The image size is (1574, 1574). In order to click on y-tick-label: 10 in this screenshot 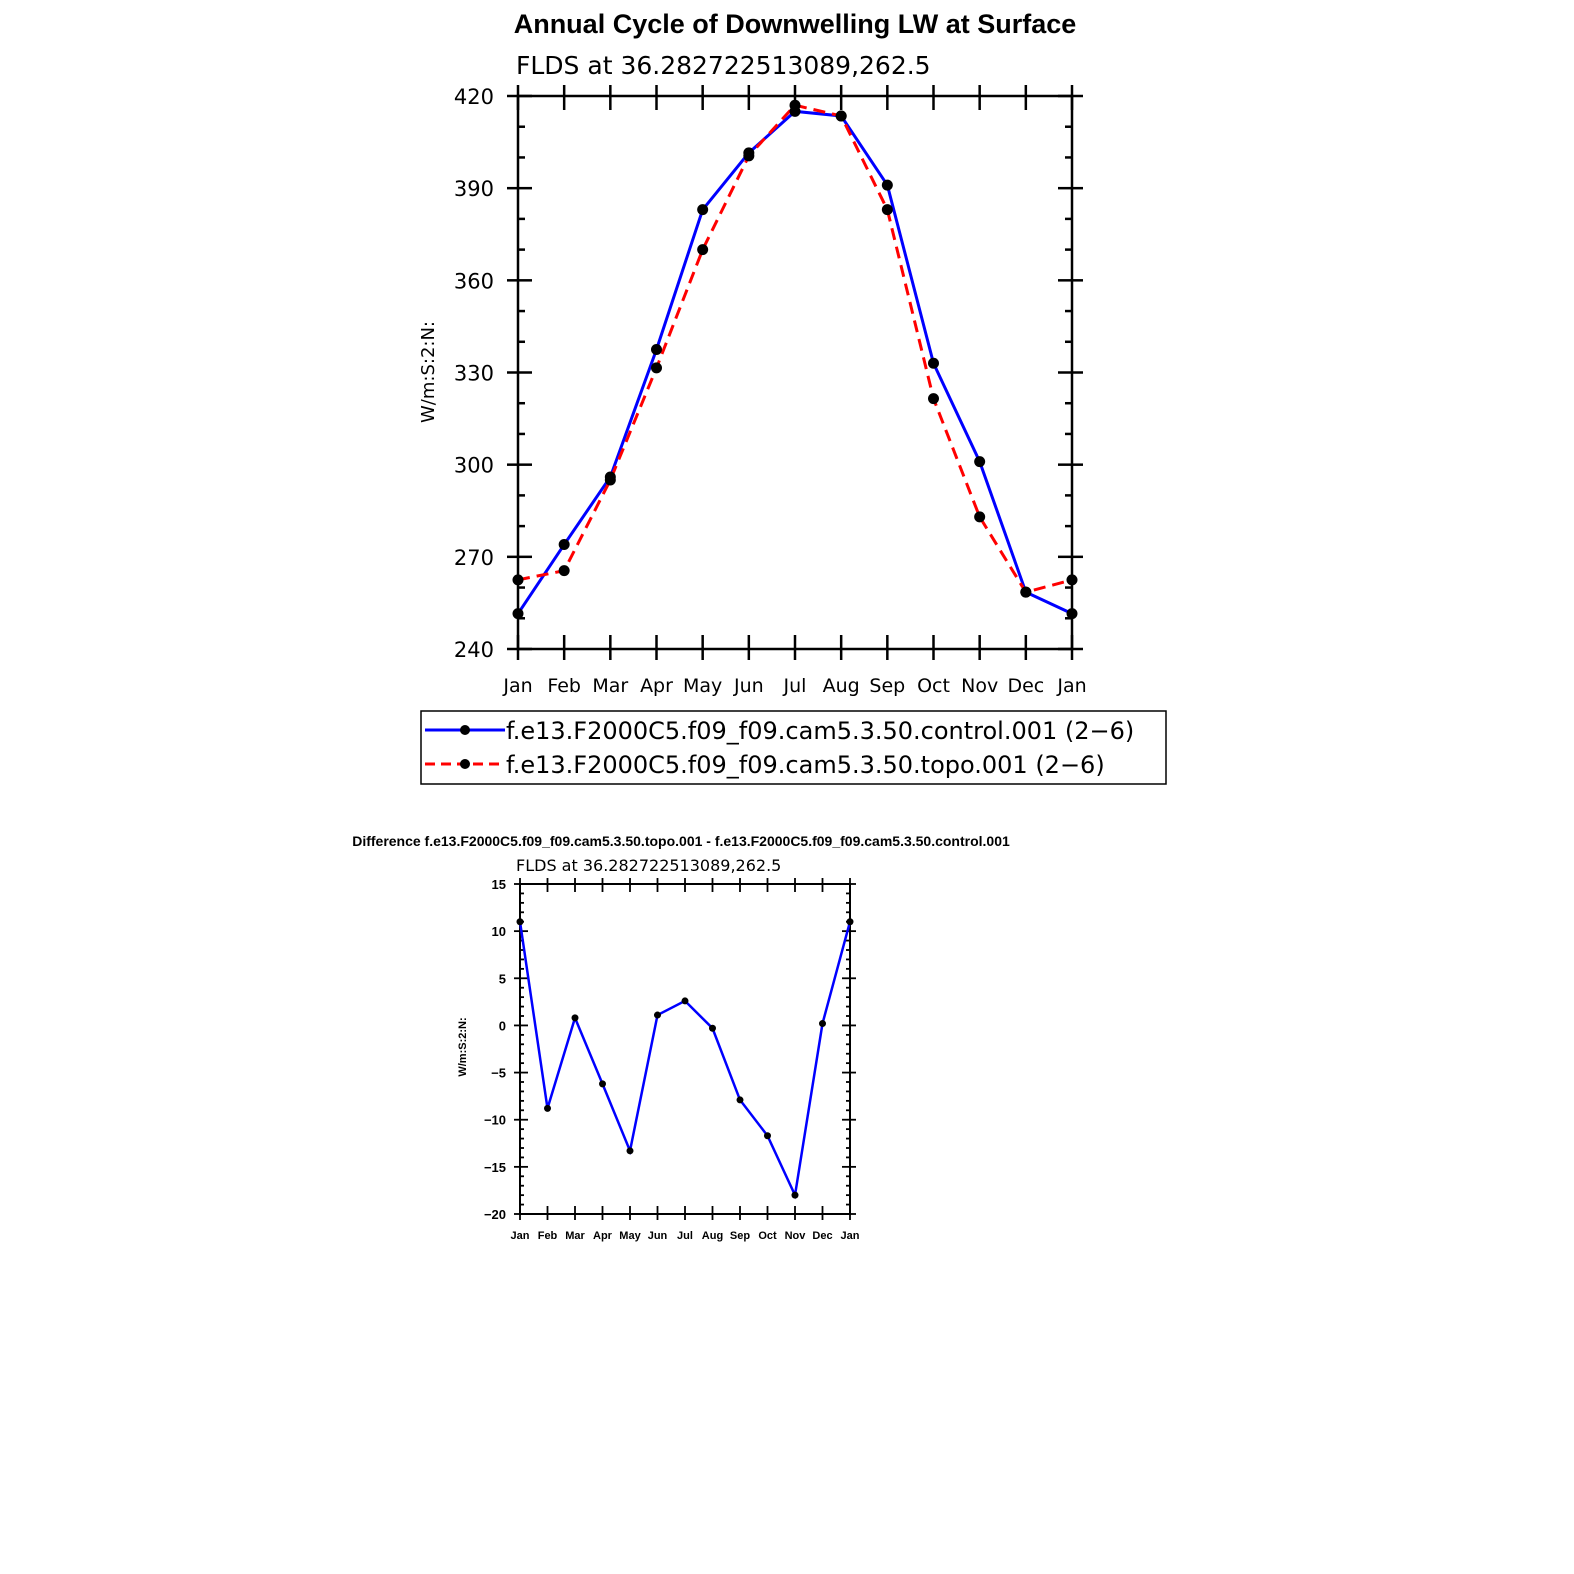, I will do `click(499, 931)`.